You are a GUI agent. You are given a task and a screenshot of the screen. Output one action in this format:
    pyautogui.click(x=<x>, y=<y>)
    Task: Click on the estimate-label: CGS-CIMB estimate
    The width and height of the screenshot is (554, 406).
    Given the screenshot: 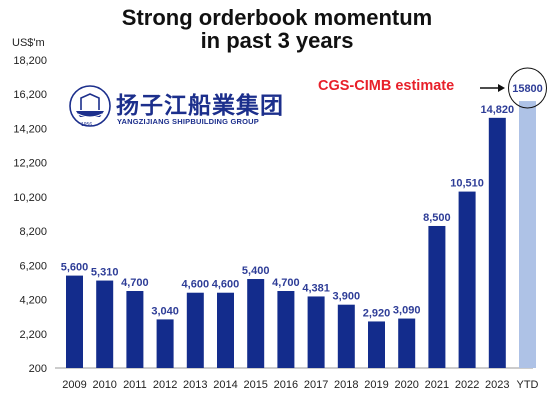 What is the action you would take?
    pyautogui.click(x=386, y=86)
    